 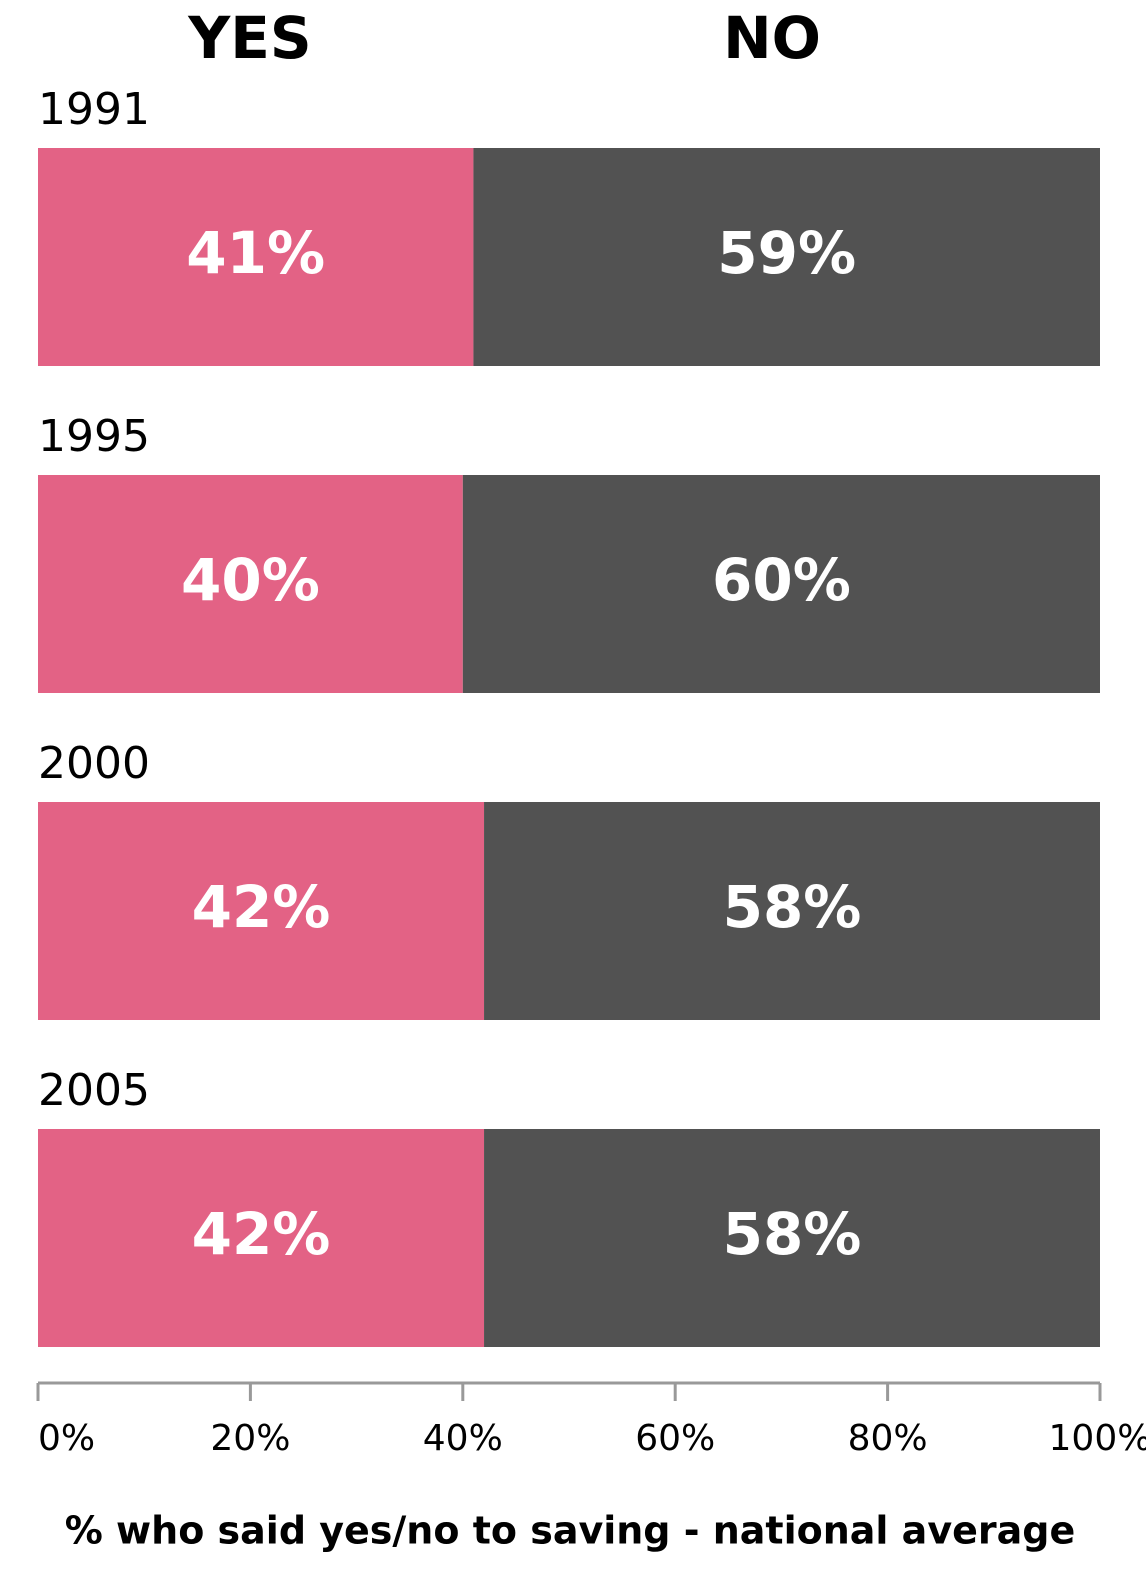 I want to click on legend-label: YES, so click(x=249, y=38).